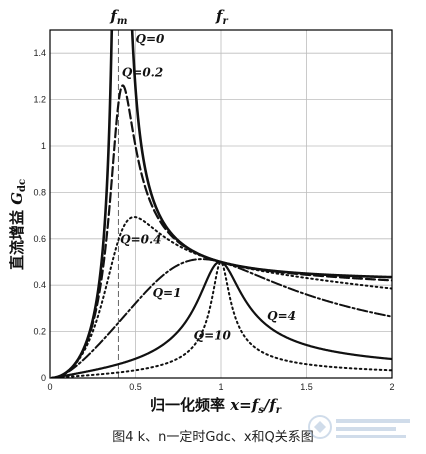 The image size is (426, 454). What do you see at coordinates (306, 387) in the screenshot?
I see `x-tick-label: 1.5` at bounding box center [306, 387].